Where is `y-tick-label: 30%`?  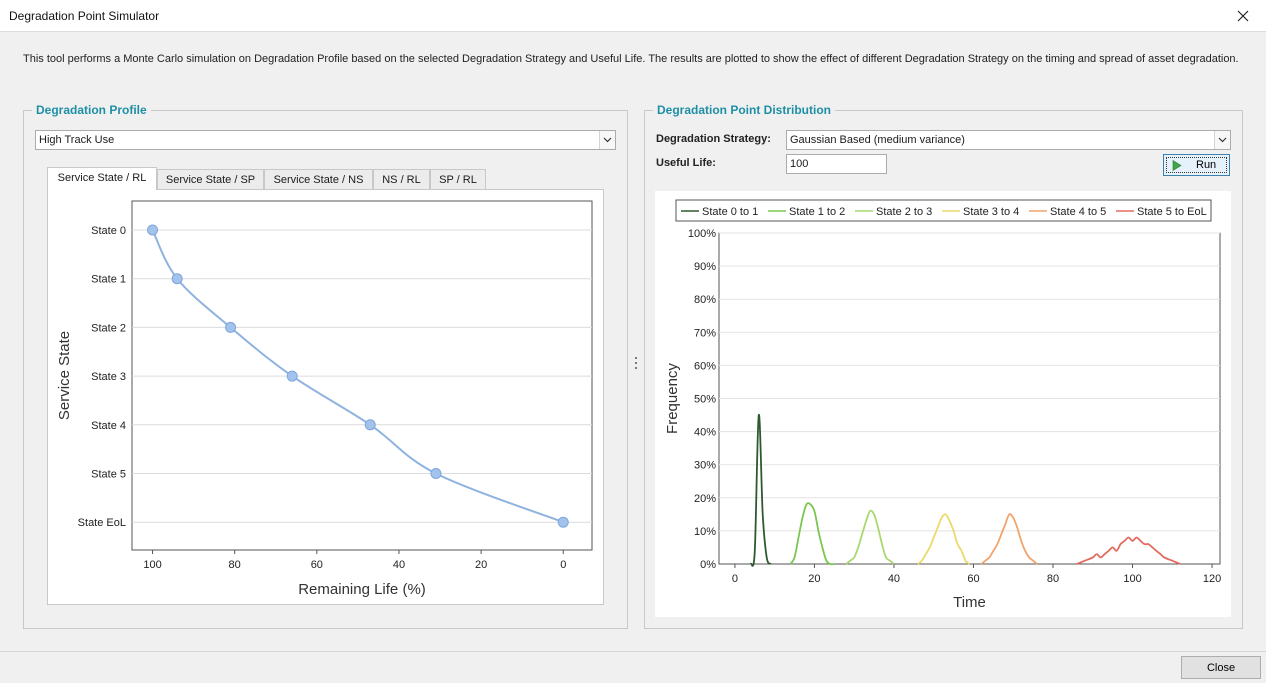 y-tick-label: 30% is located at coordinates (705, 466).